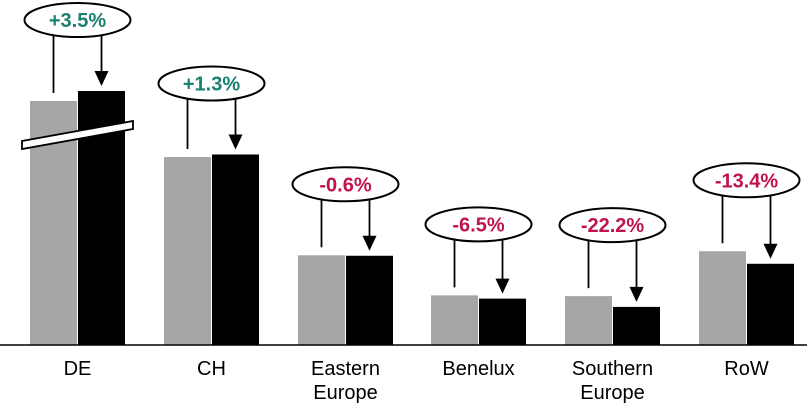 The image size is (807, 407). I want to click on category-label: RoW, so click(746, 369).